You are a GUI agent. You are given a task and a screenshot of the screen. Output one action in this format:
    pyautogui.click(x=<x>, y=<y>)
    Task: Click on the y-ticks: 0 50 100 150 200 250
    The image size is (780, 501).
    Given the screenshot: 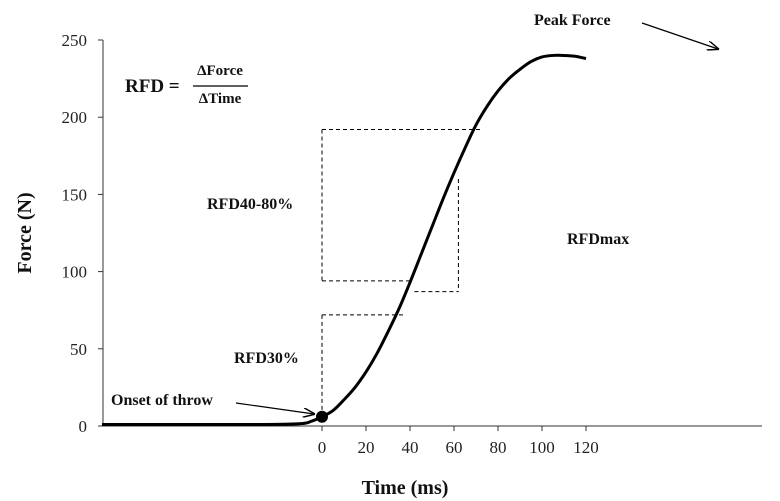 What is the action you would take?
    pyautogui.click(x=82, y=233)
    